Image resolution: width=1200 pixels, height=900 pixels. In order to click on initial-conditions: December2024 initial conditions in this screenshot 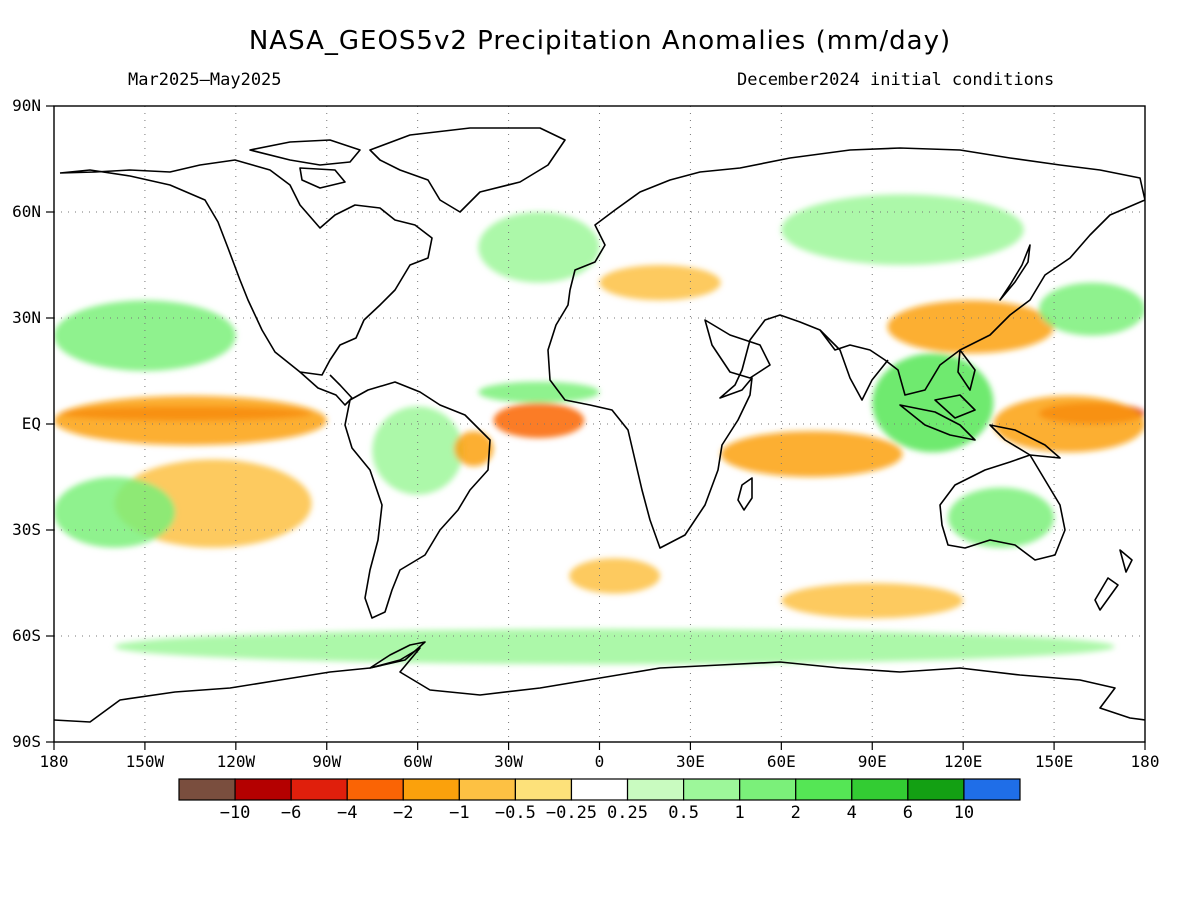, I will do `click(896, 80)`.